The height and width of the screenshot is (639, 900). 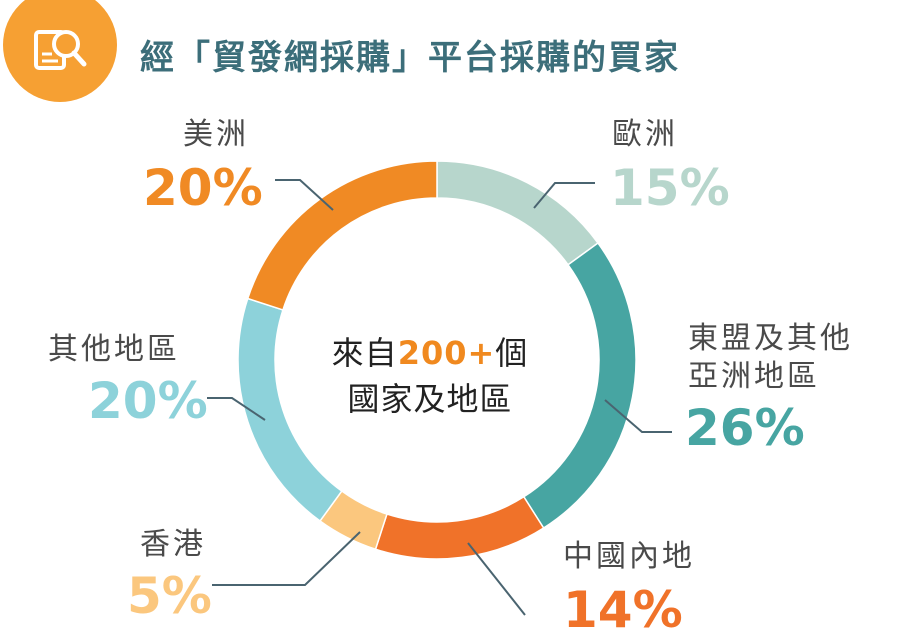 I want to click on slice-label: 香港, so click(x=173, y=544).